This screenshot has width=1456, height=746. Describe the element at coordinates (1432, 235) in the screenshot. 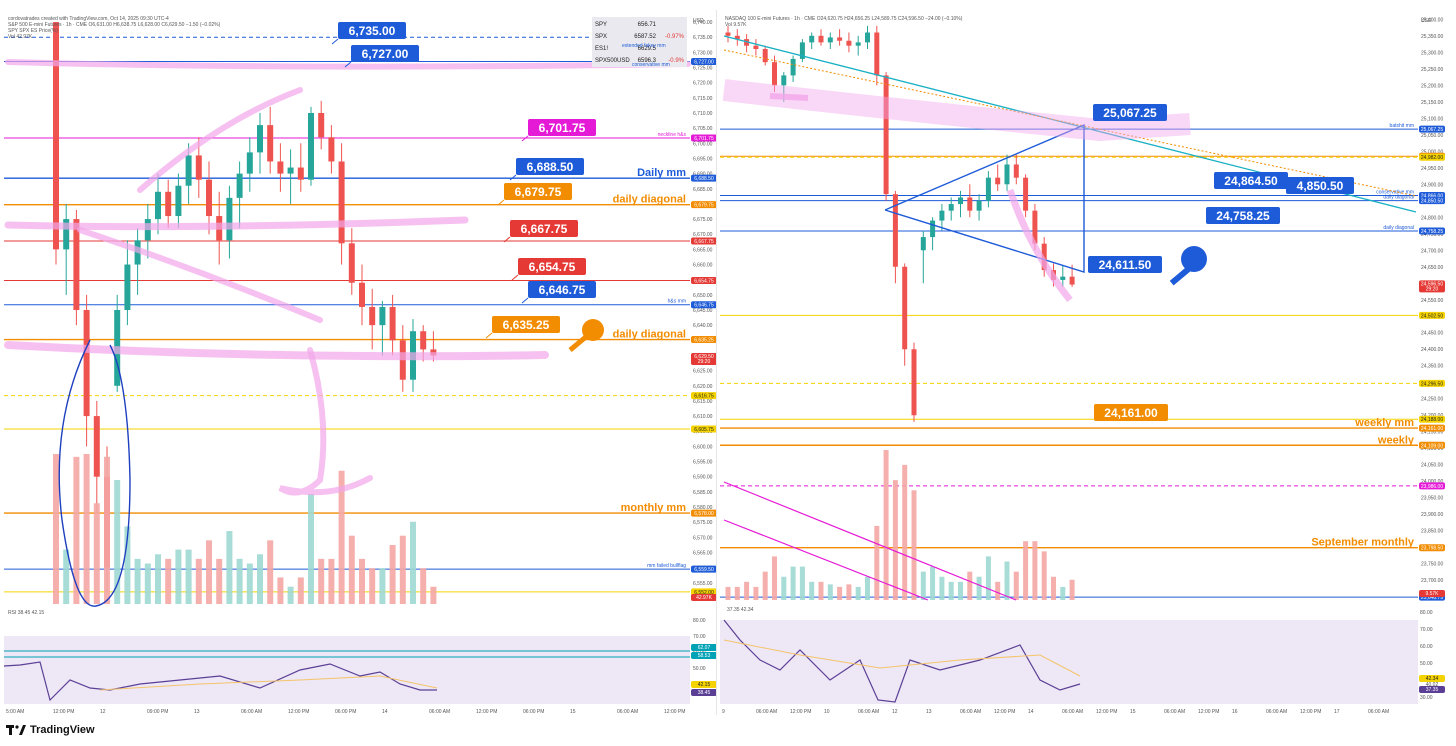

I see `y-tick-label: 24,750.00` at that location.